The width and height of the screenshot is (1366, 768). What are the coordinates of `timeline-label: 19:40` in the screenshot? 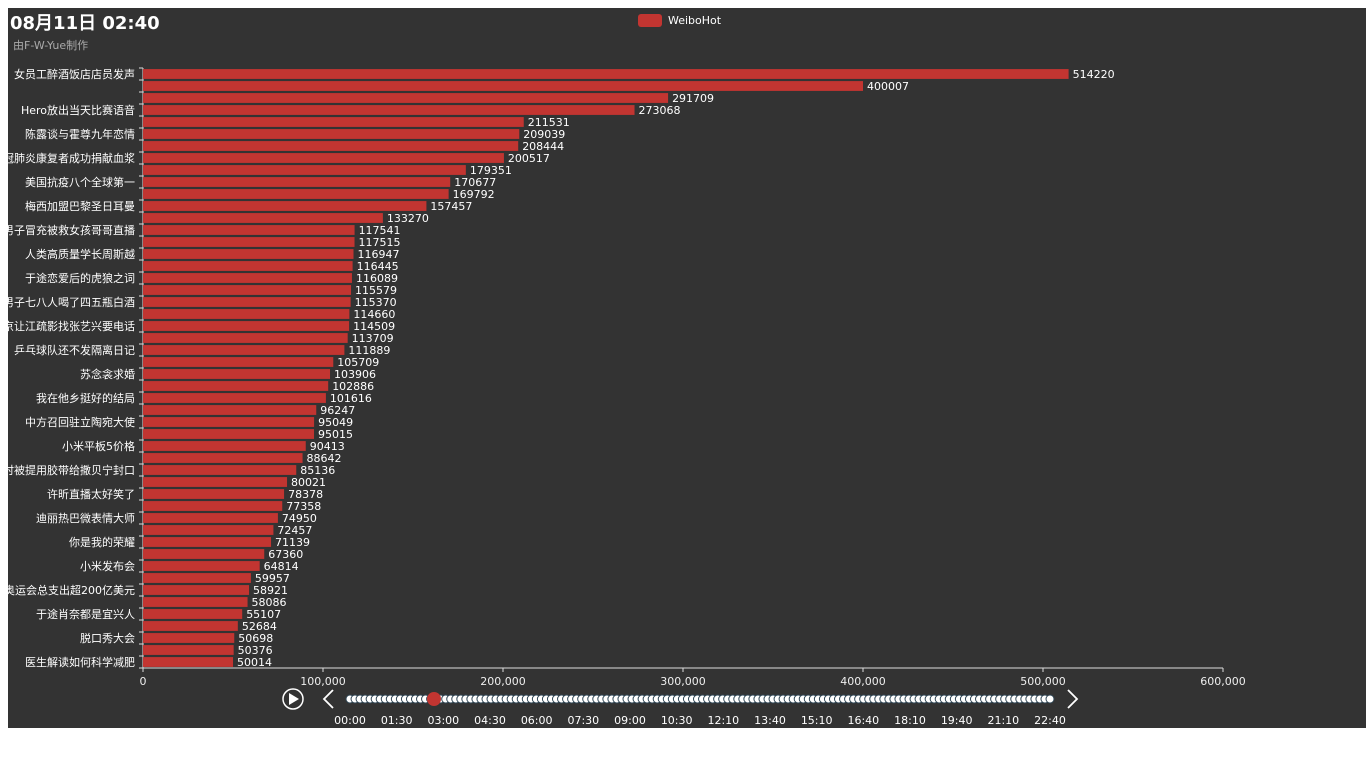 It's located at (957, 720).